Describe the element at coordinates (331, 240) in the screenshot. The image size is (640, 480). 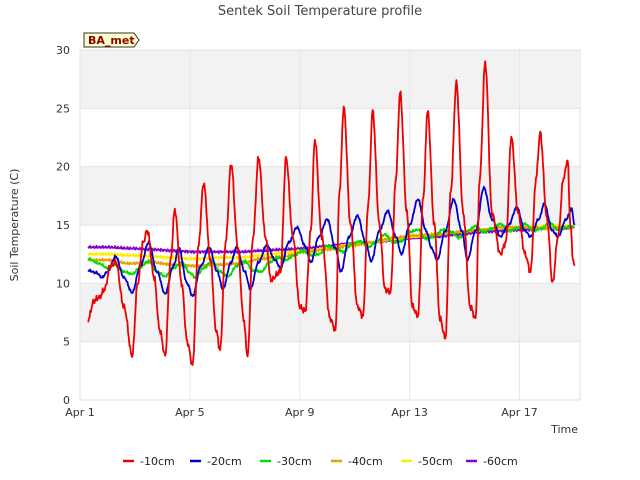
I see `series-line-minus-60cm` at that location.